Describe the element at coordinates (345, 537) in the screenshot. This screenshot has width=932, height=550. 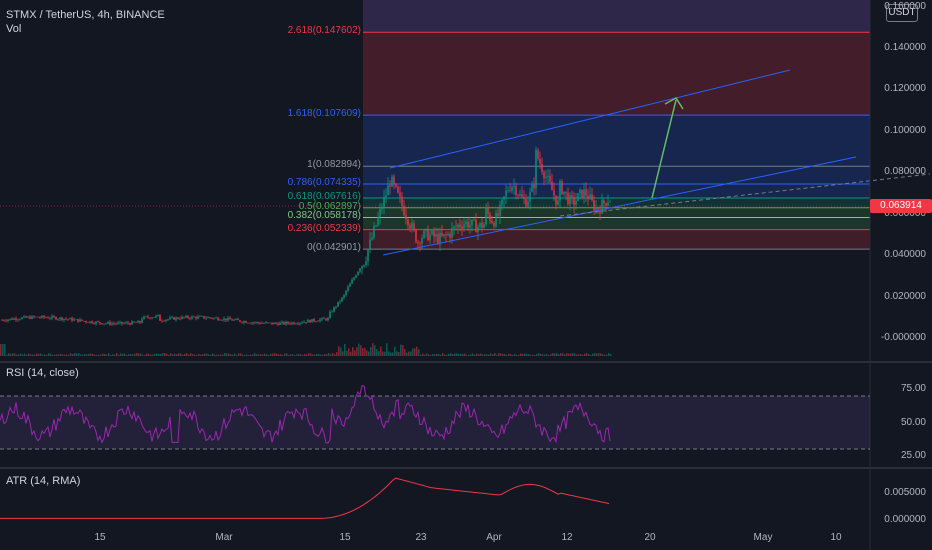
I see `time-tick: 15` at that location.